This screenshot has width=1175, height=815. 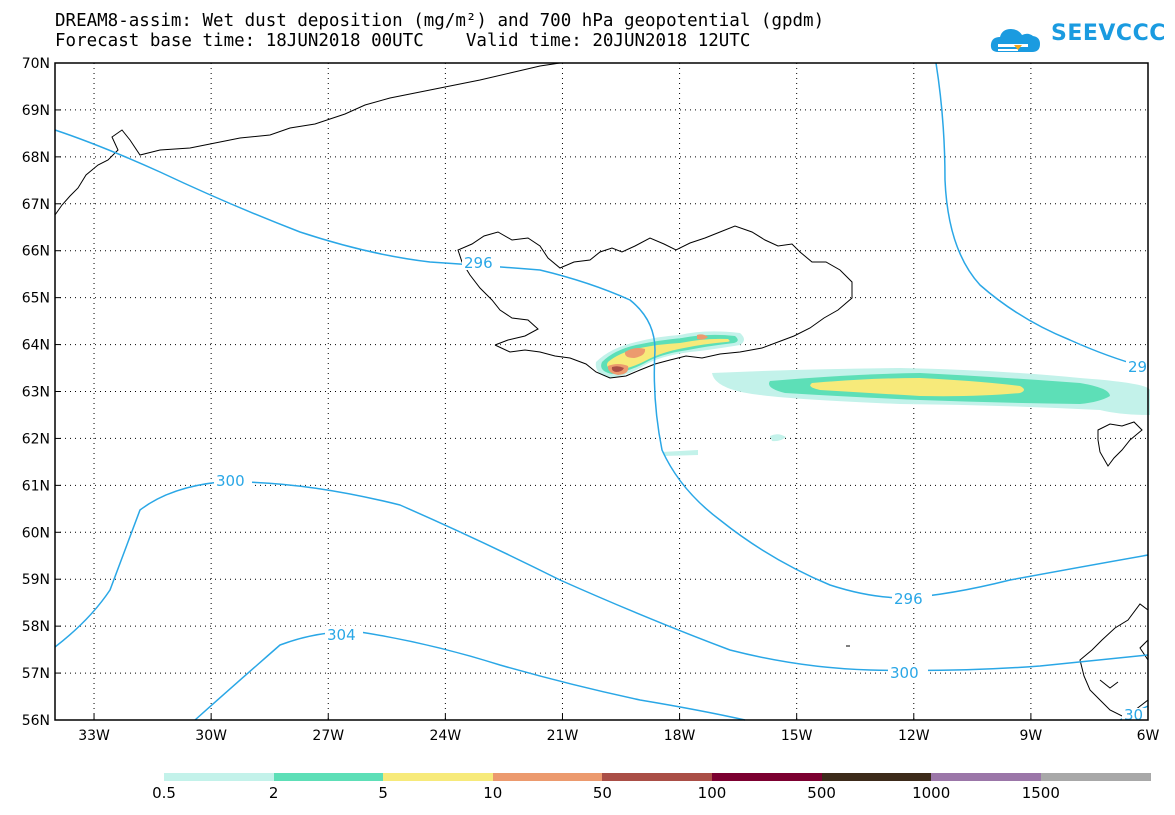 What do you see at coordinates (36, 721) in the screenshot?
I see `lat-label: 56N` at bounding box center [36, 721].